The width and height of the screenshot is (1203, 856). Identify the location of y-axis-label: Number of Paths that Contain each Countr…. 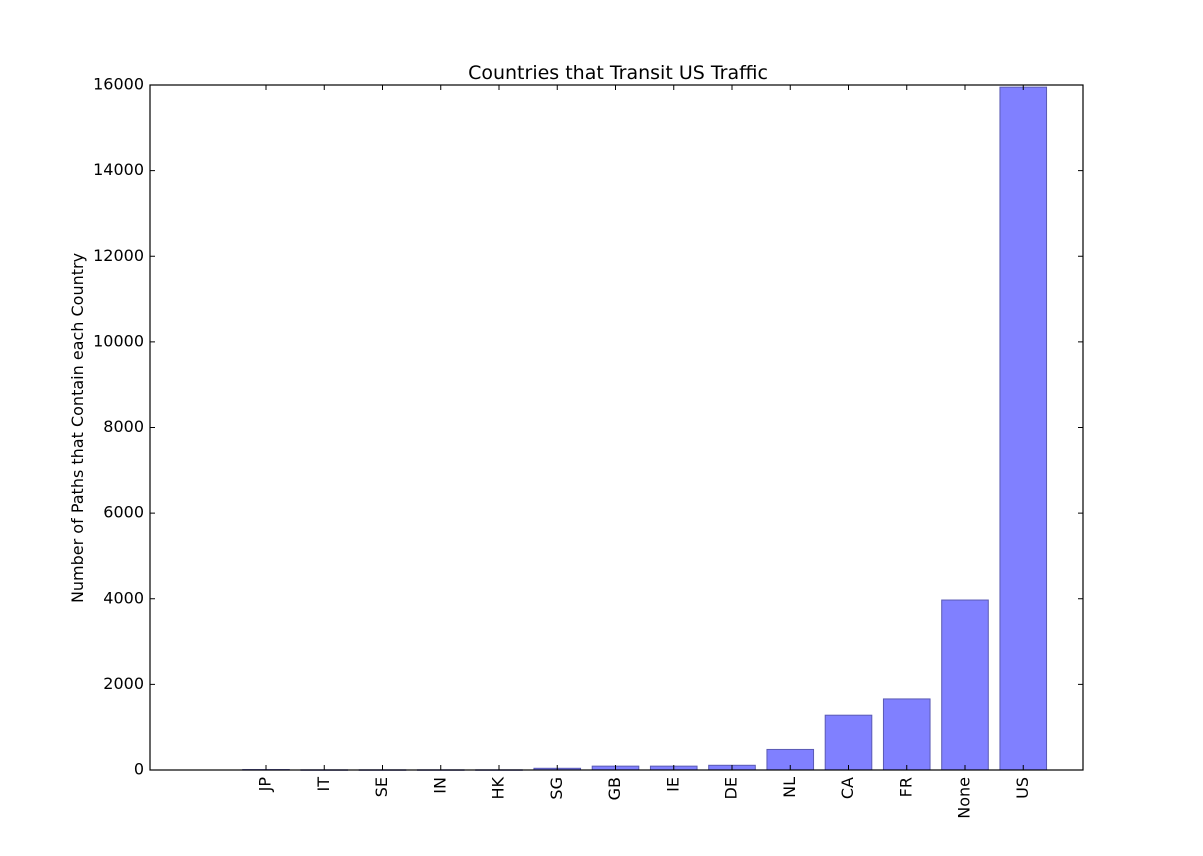
(77, 428).